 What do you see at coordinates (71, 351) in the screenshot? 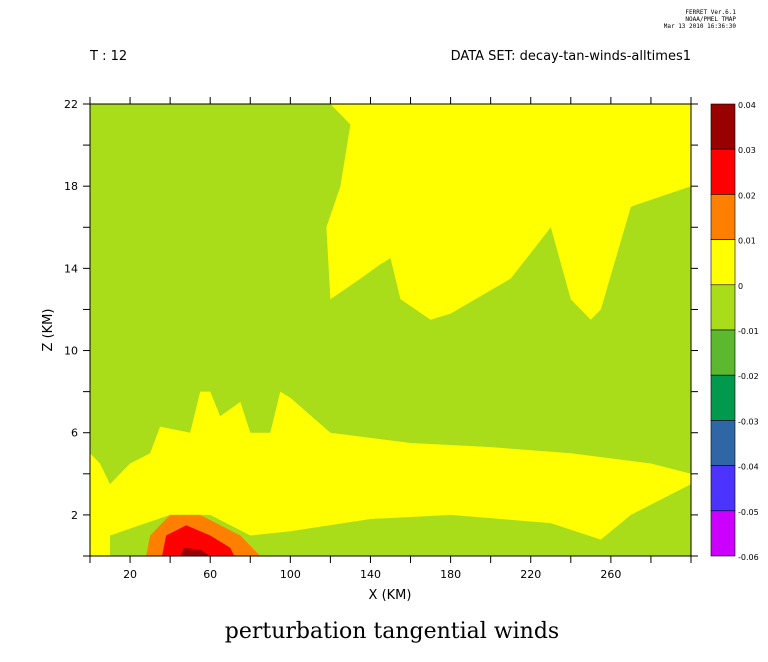
I see `y-tick-label: 10` at bounding box center [71, 351].